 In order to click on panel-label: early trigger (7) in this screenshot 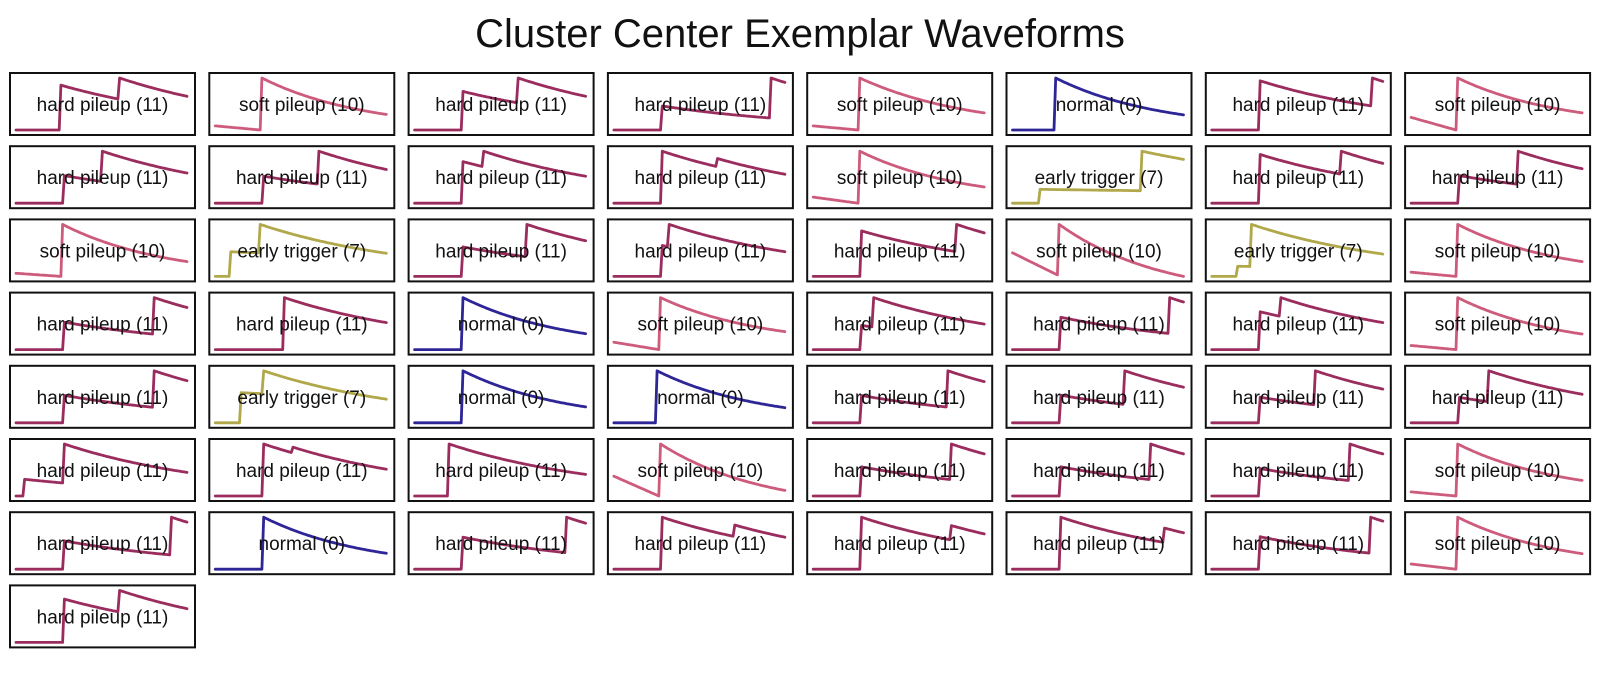, I will do `click(301, 251)`.